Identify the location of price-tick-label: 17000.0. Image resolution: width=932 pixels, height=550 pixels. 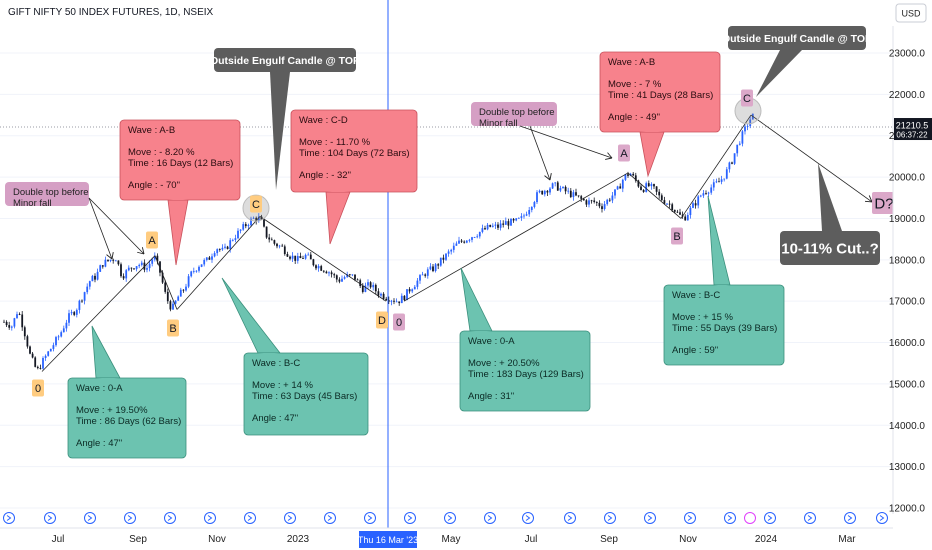
(907, 302).